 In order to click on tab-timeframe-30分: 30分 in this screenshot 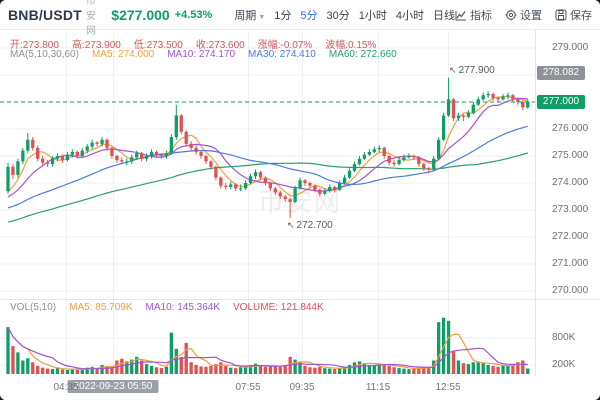, I will do `click(338, 15)`.